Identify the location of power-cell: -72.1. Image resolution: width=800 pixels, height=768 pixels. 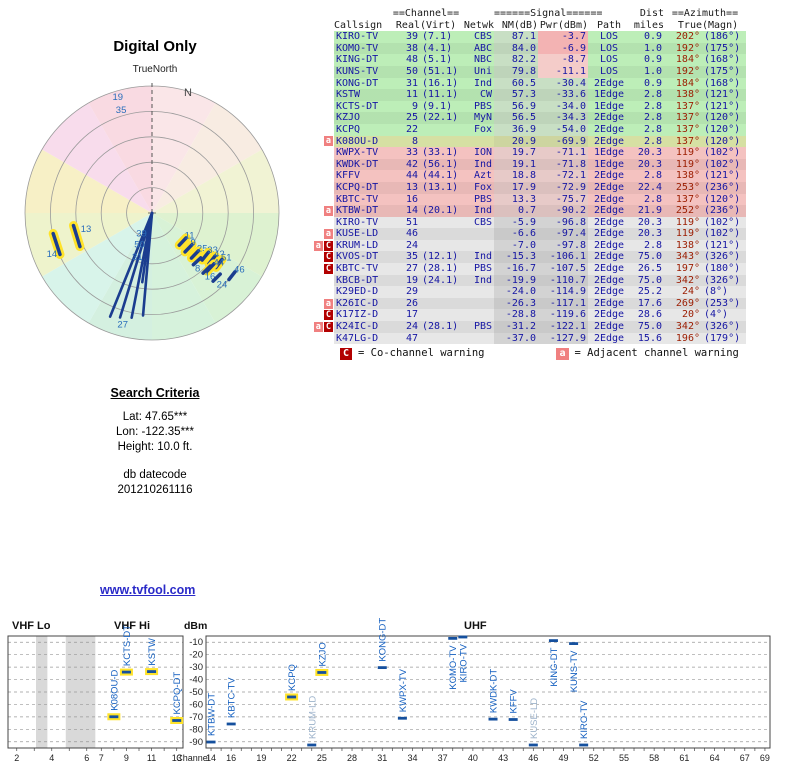
(563, 176).